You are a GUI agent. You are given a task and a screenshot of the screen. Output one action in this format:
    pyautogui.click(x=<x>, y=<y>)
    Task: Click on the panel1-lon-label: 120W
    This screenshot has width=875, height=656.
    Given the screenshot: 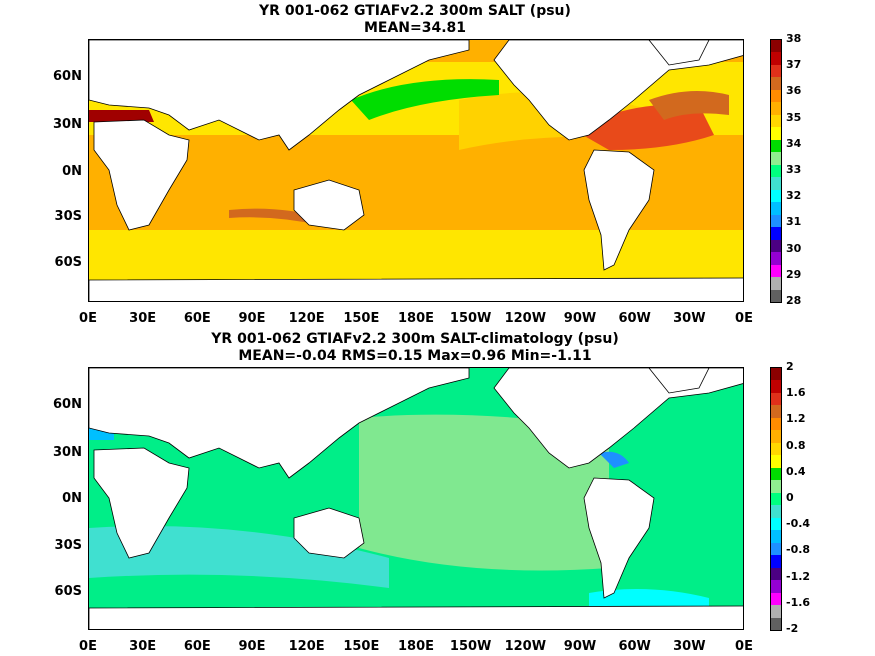 What is the action you would take?
    pyautogui.click(x=525, y=318)
    